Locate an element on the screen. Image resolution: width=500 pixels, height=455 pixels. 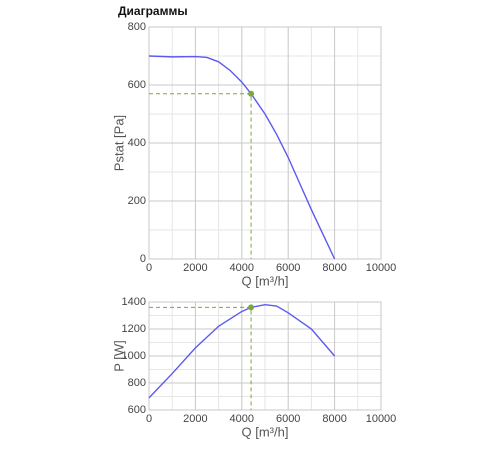
y-tick-label: 1000 is located at coordinates (134, 356).